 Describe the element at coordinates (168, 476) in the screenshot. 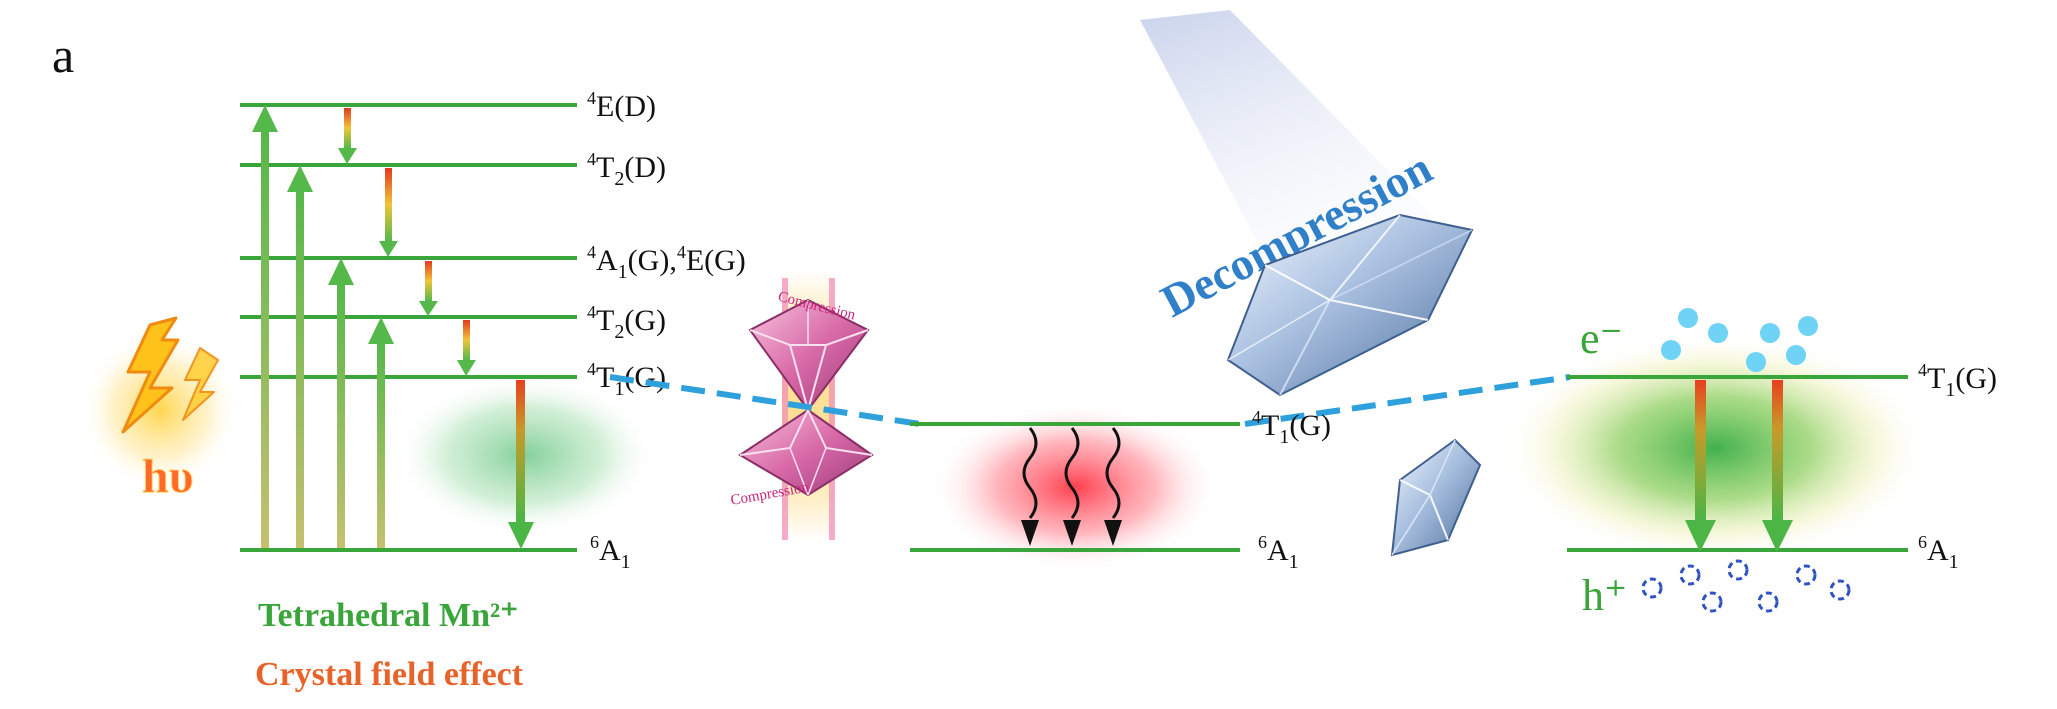

I see `hv-label: hυ` at that location.